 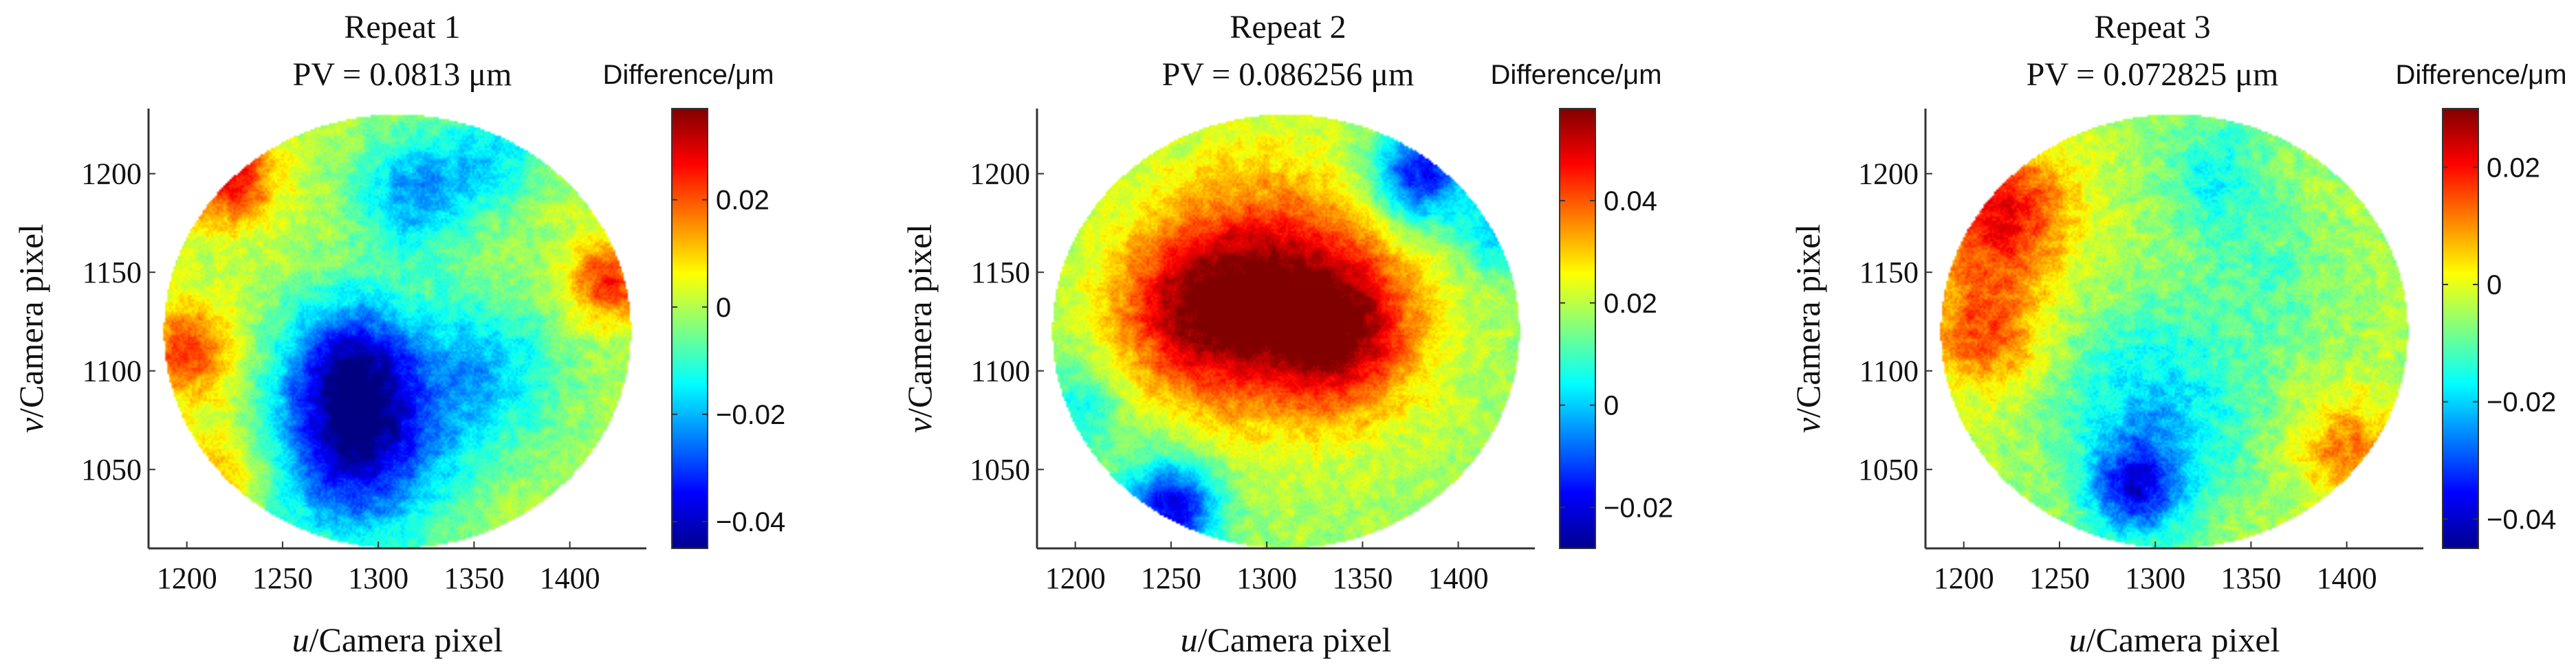 What do you see at coordinates (402, 27) in the screenshot?
I see `panel-title: Repeat 1` at bounding box center [402, 27].